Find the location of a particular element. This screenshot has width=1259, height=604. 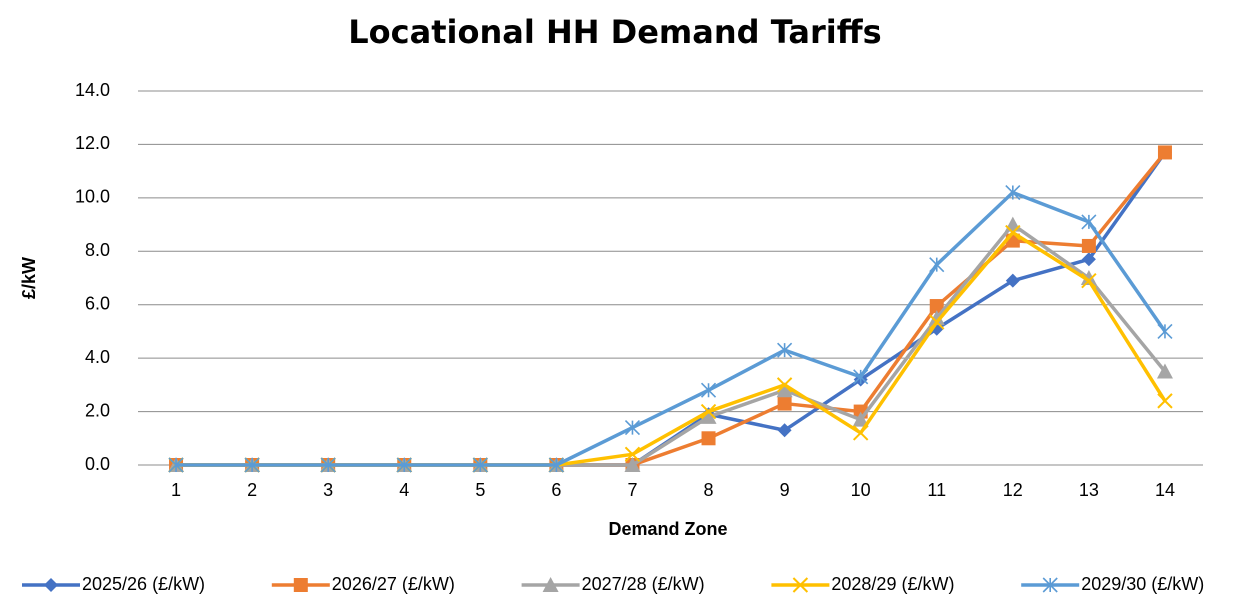

x-tick-label: 14 is located at coordinates (1165, 490).